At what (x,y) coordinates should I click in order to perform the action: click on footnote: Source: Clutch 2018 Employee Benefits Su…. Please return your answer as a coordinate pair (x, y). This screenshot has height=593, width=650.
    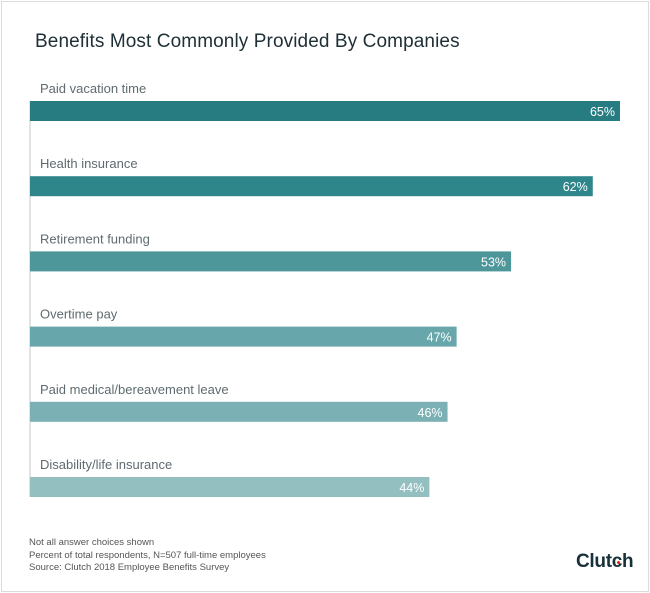
    Looking at the image, I should click on (129, 567).